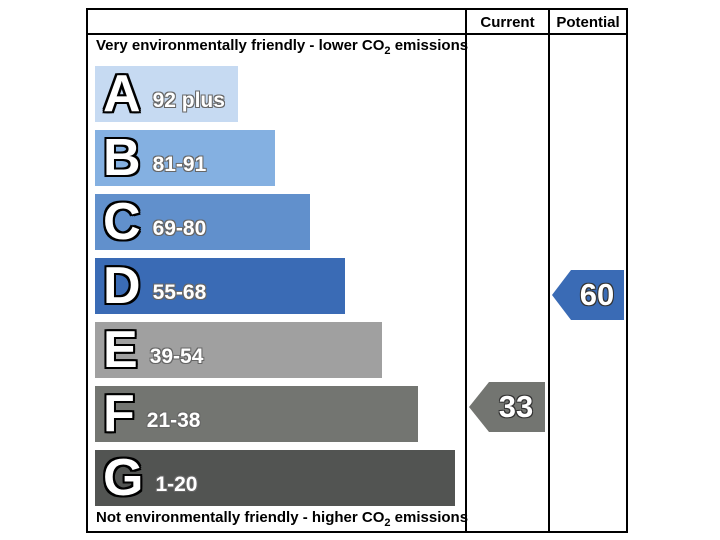 The width and height of the screenshot is (720, 540). I want to click on band-f-letter: F, so click(119, 414).